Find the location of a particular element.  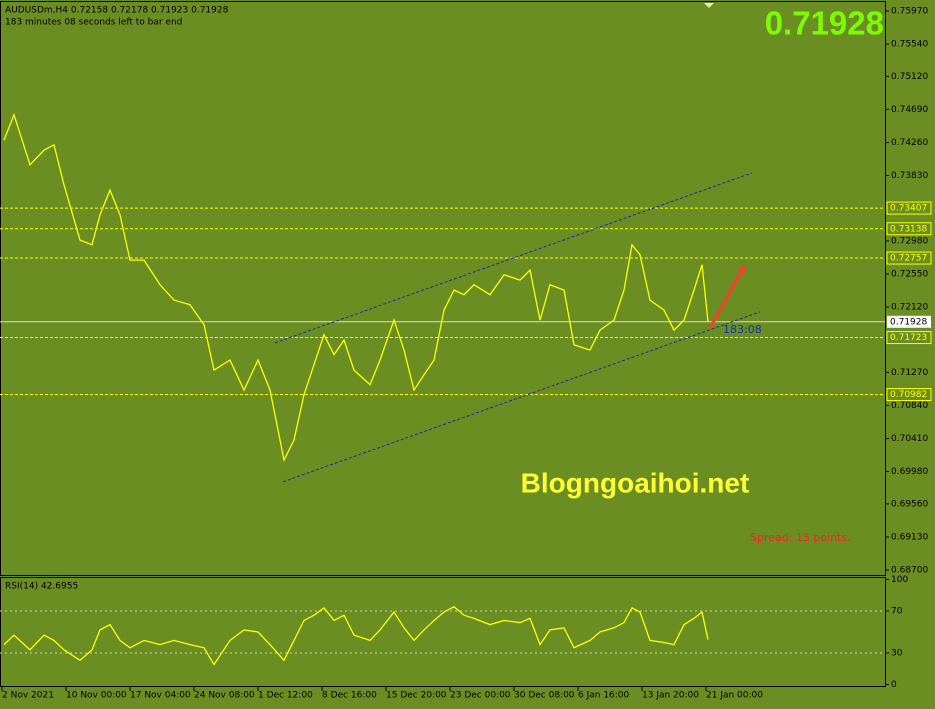

y-tick-label: 100 is located at coordinates (899, 580).